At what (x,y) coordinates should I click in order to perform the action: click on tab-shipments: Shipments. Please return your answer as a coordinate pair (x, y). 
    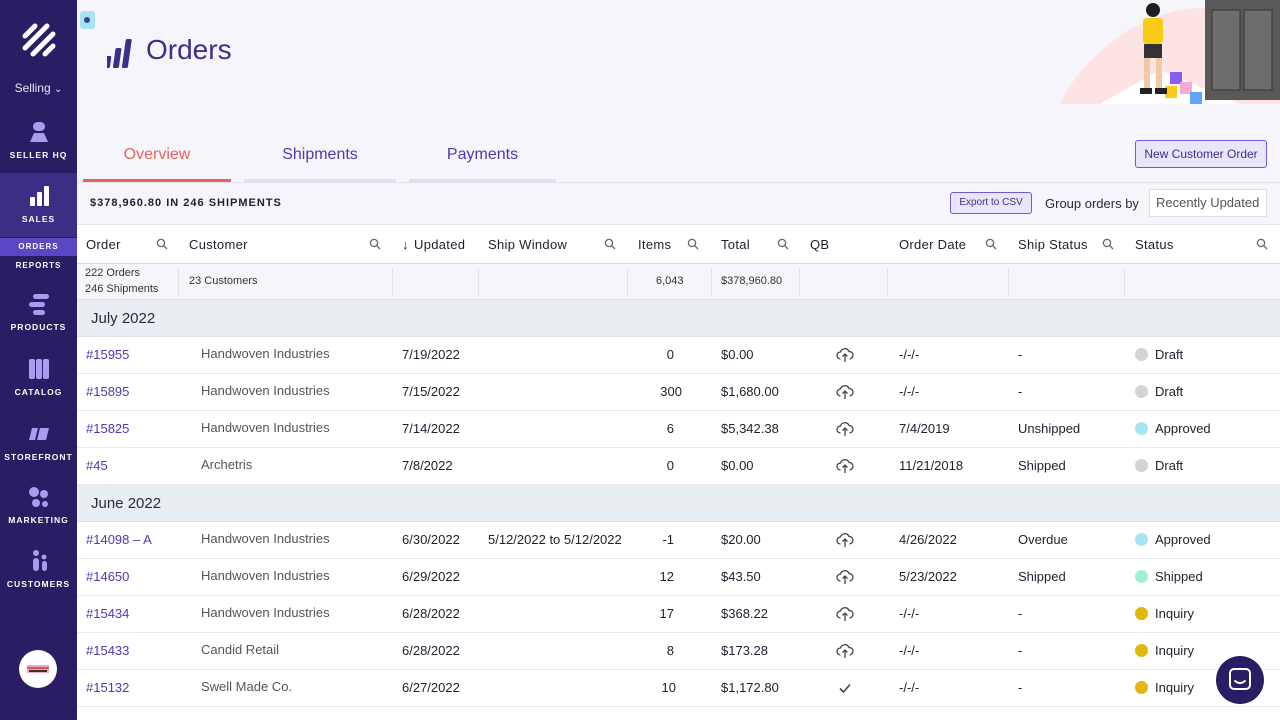
    Looking at the image, I should click on (320, 160).